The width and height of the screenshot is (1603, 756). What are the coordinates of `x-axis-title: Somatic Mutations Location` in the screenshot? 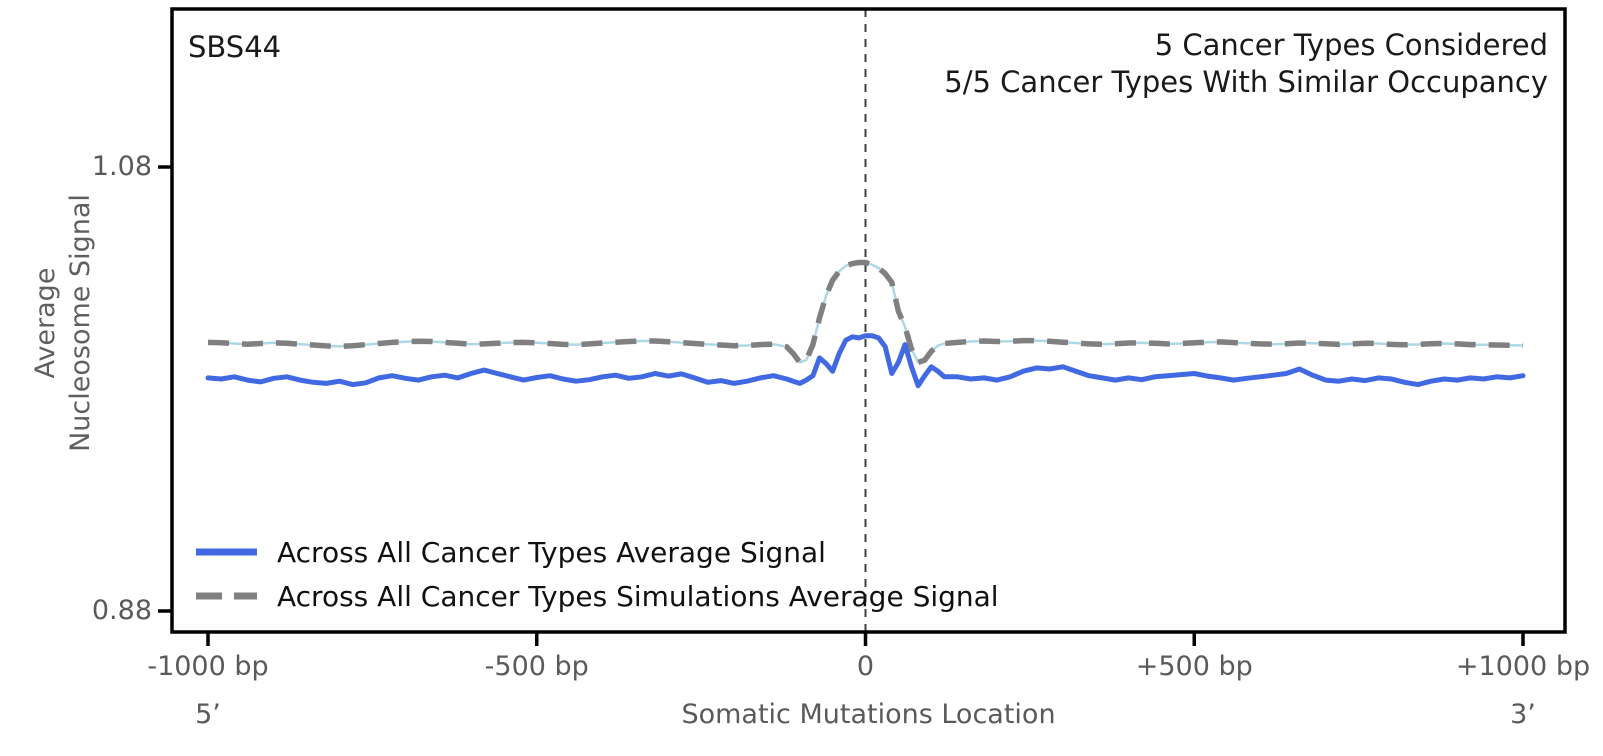 It's located at (868, 714).